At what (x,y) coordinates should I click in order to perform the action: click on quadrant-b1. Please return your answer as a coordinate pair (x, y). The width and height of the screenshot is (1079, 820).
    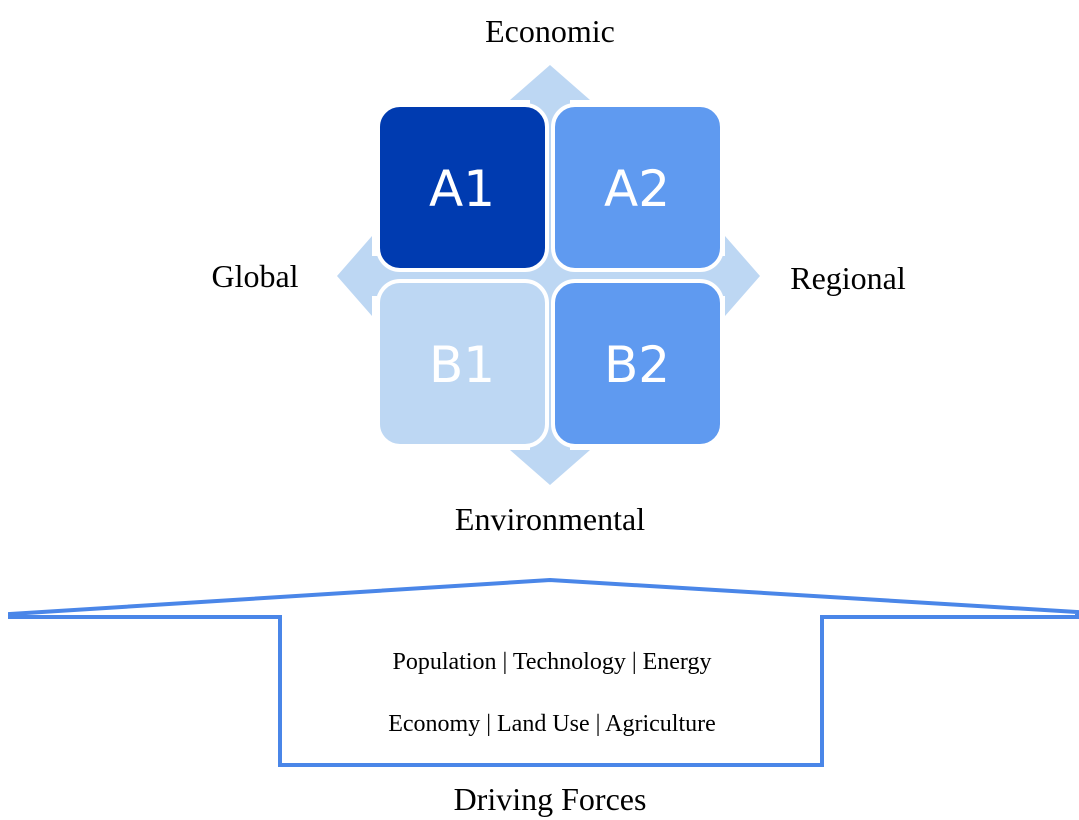
    Looking at the image, I should click on (462, 363).